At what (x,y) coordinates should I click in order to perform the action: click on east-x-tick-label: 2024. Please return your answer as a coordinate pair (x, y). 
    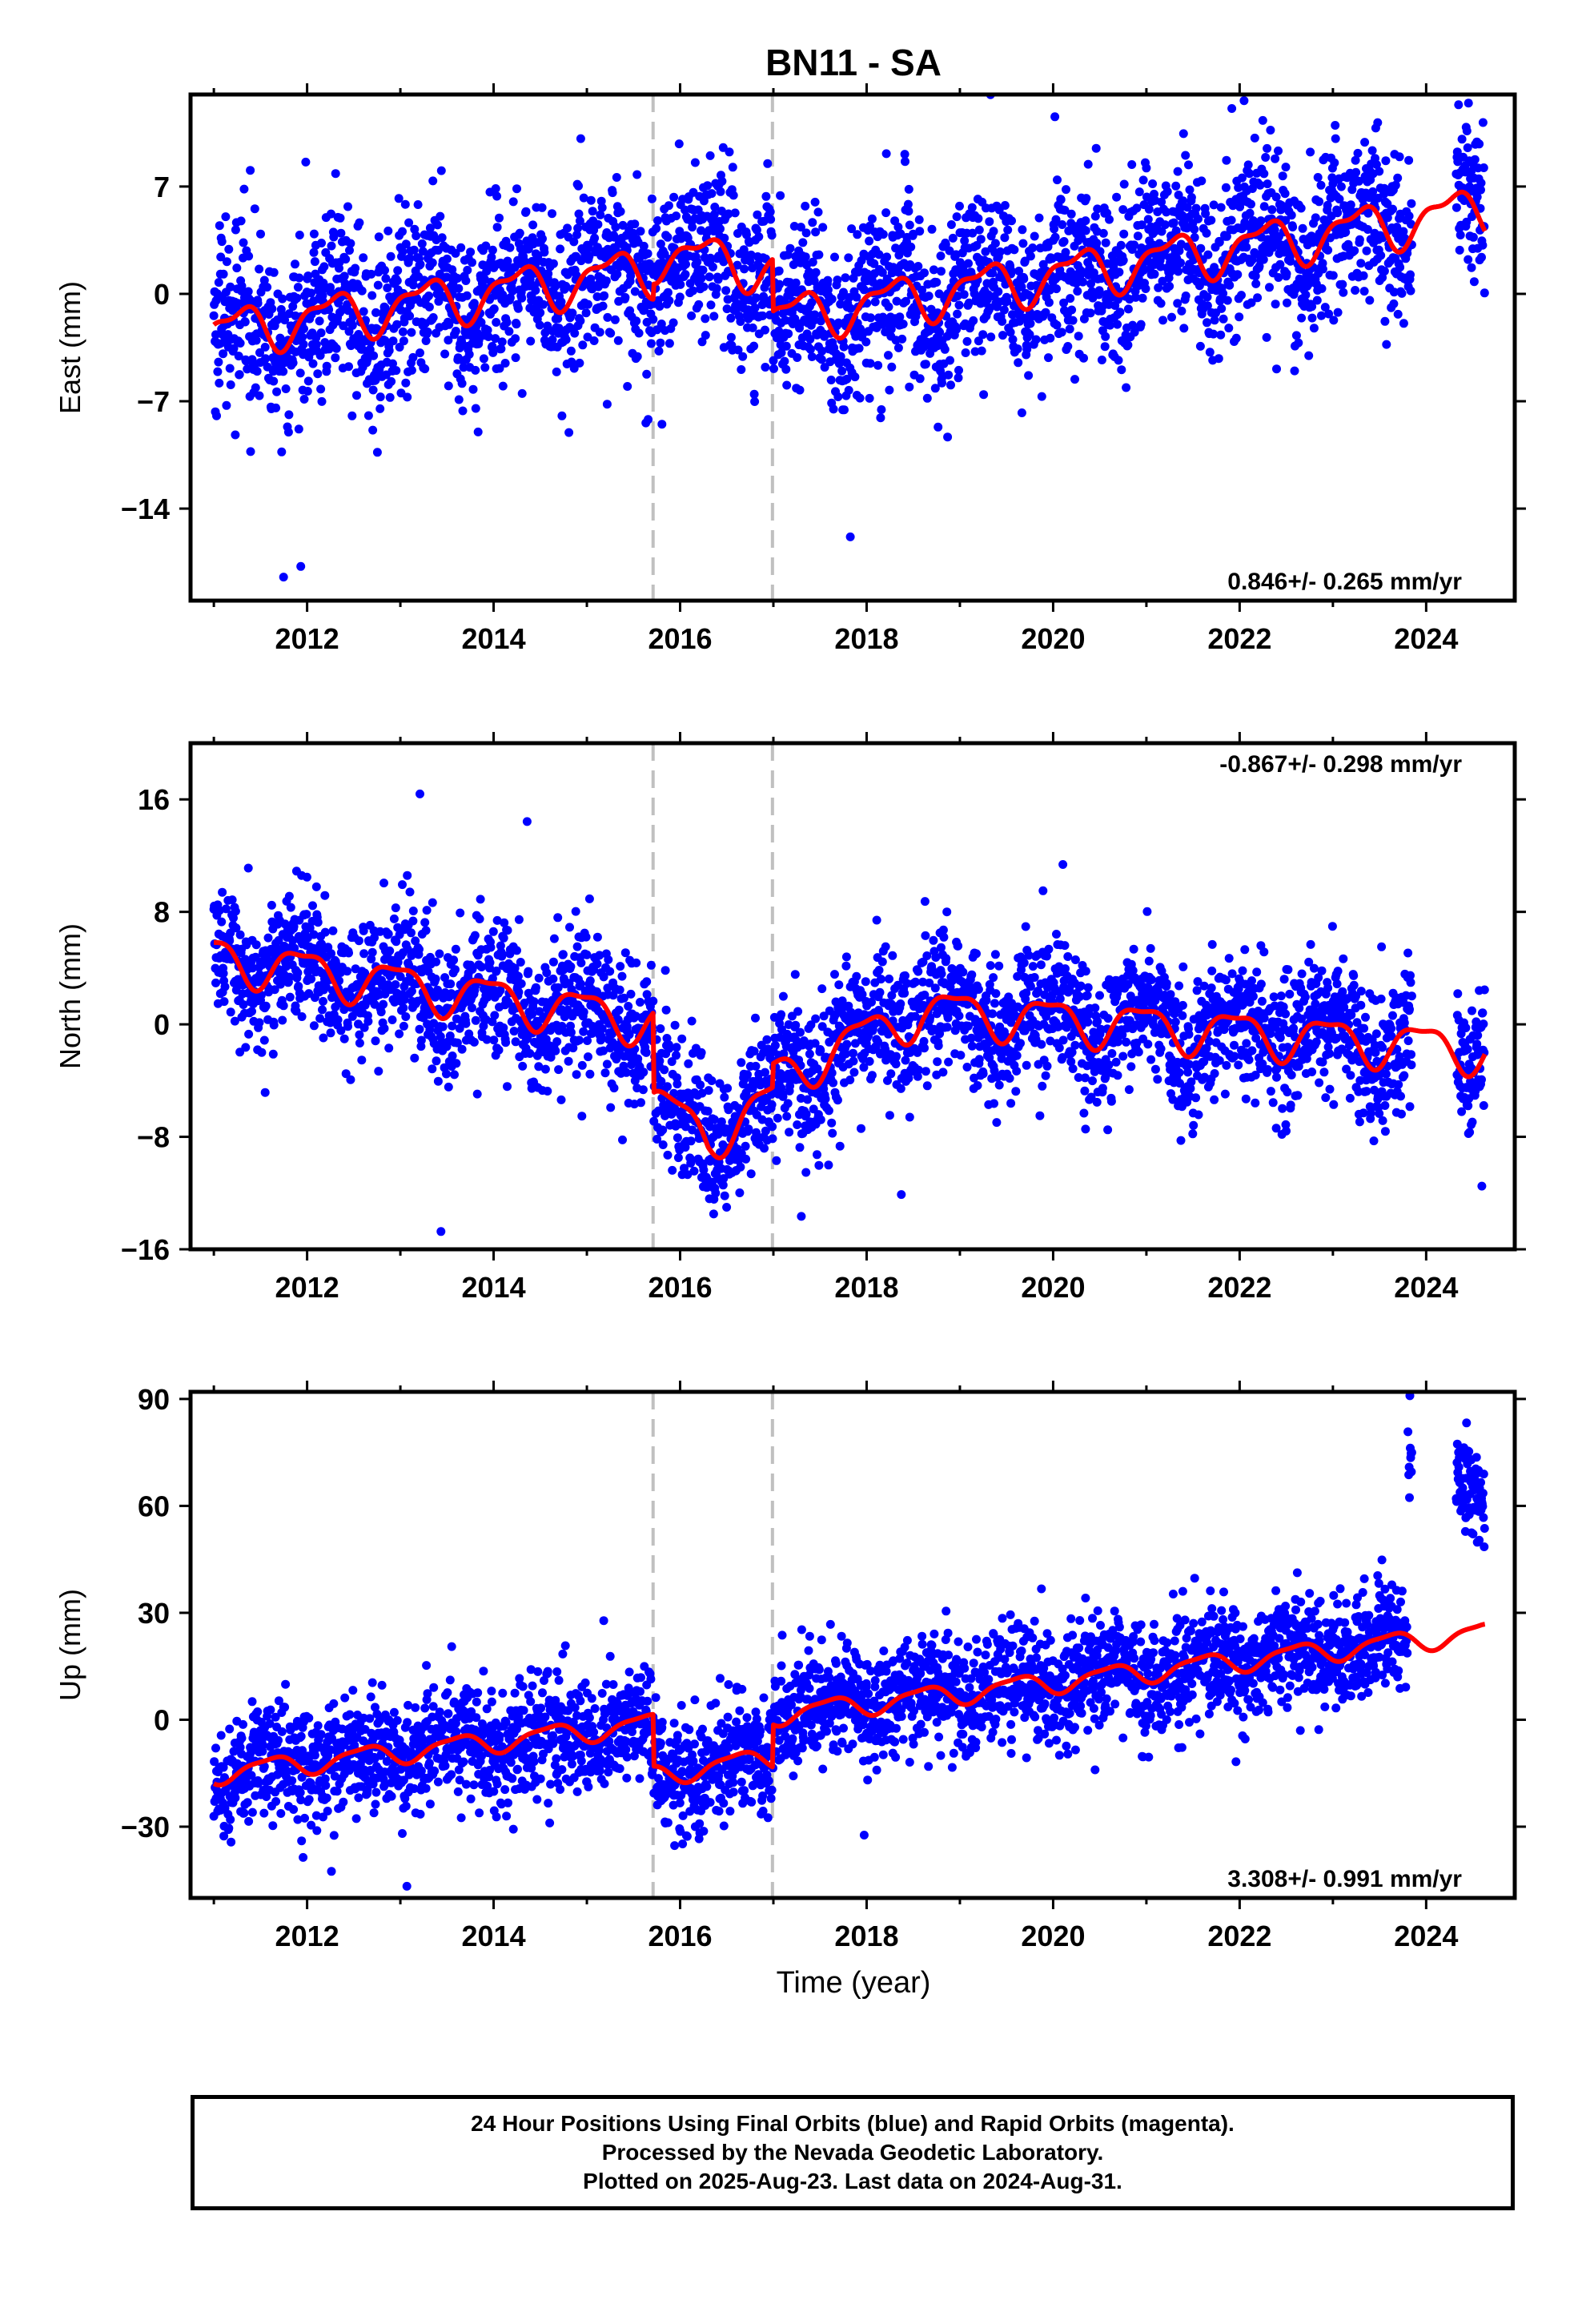
    Looking at the image, I should click on (1426, 638).